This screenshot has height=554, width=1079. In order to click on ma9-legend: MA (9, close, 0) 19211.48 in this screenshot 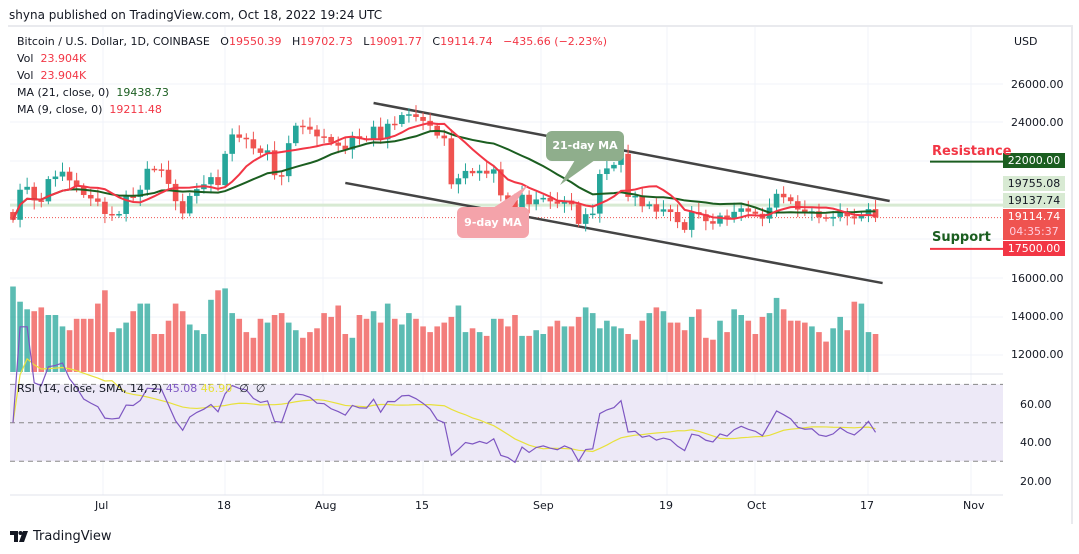, I will do `click(89, 109)`.